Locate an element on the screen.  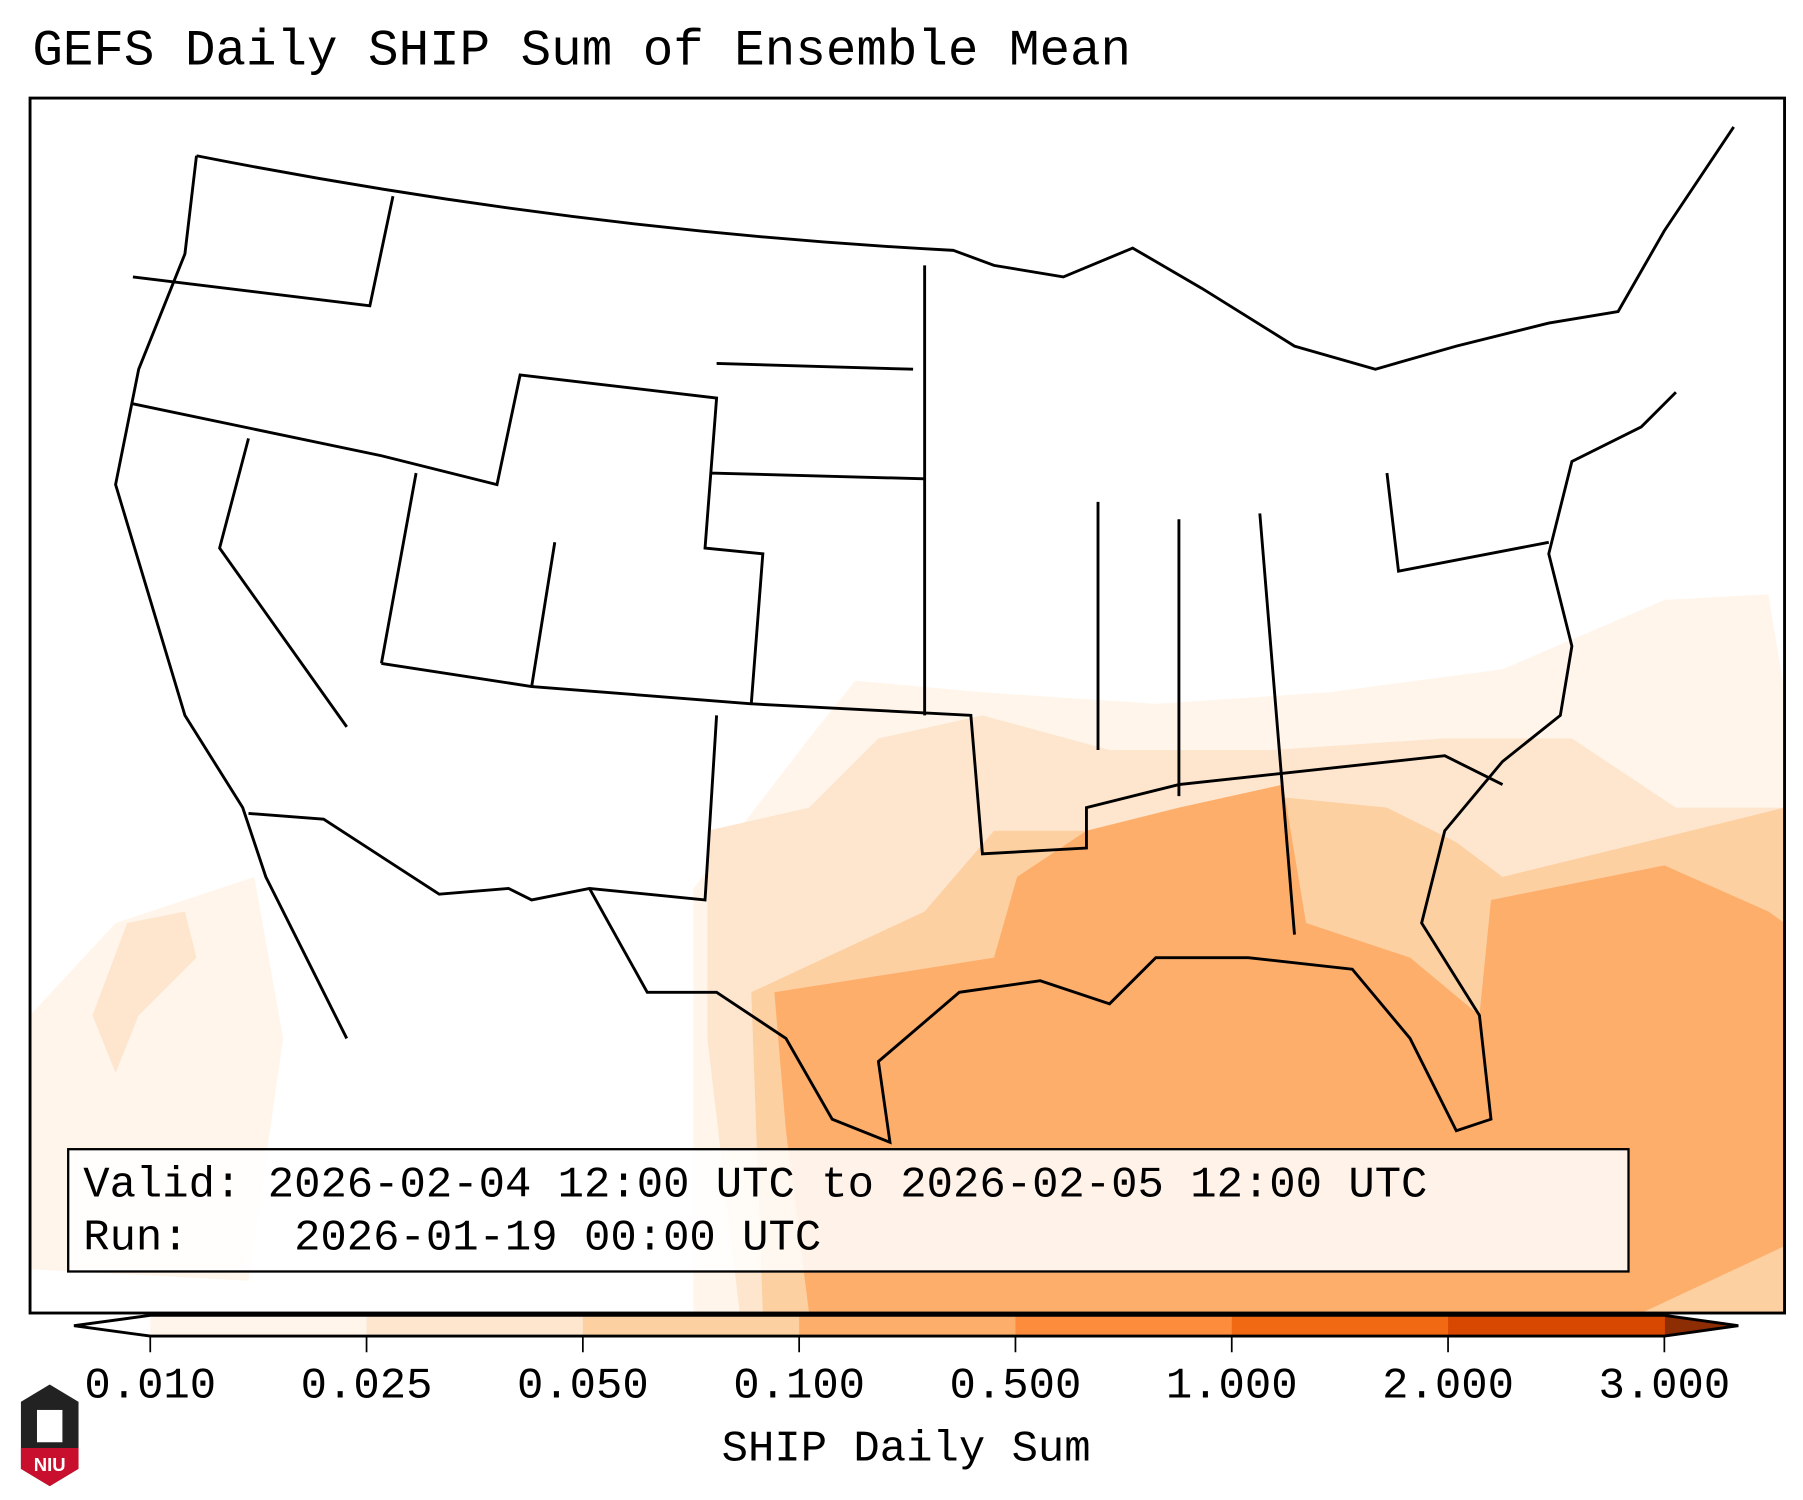
colorbar-label: SHIP Daily Sum is located at coordinates (906, 1449).